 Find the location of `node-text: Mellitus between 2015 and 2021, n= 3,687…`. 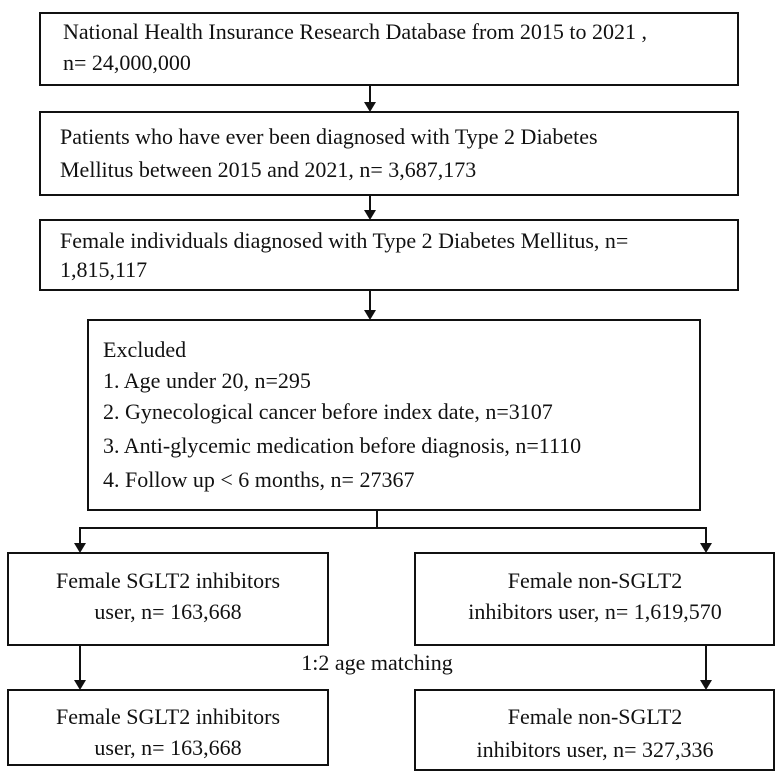

node-text: Mellitus between 2015 and 2021, n= 3,687… is located at coordinates (268, 169).